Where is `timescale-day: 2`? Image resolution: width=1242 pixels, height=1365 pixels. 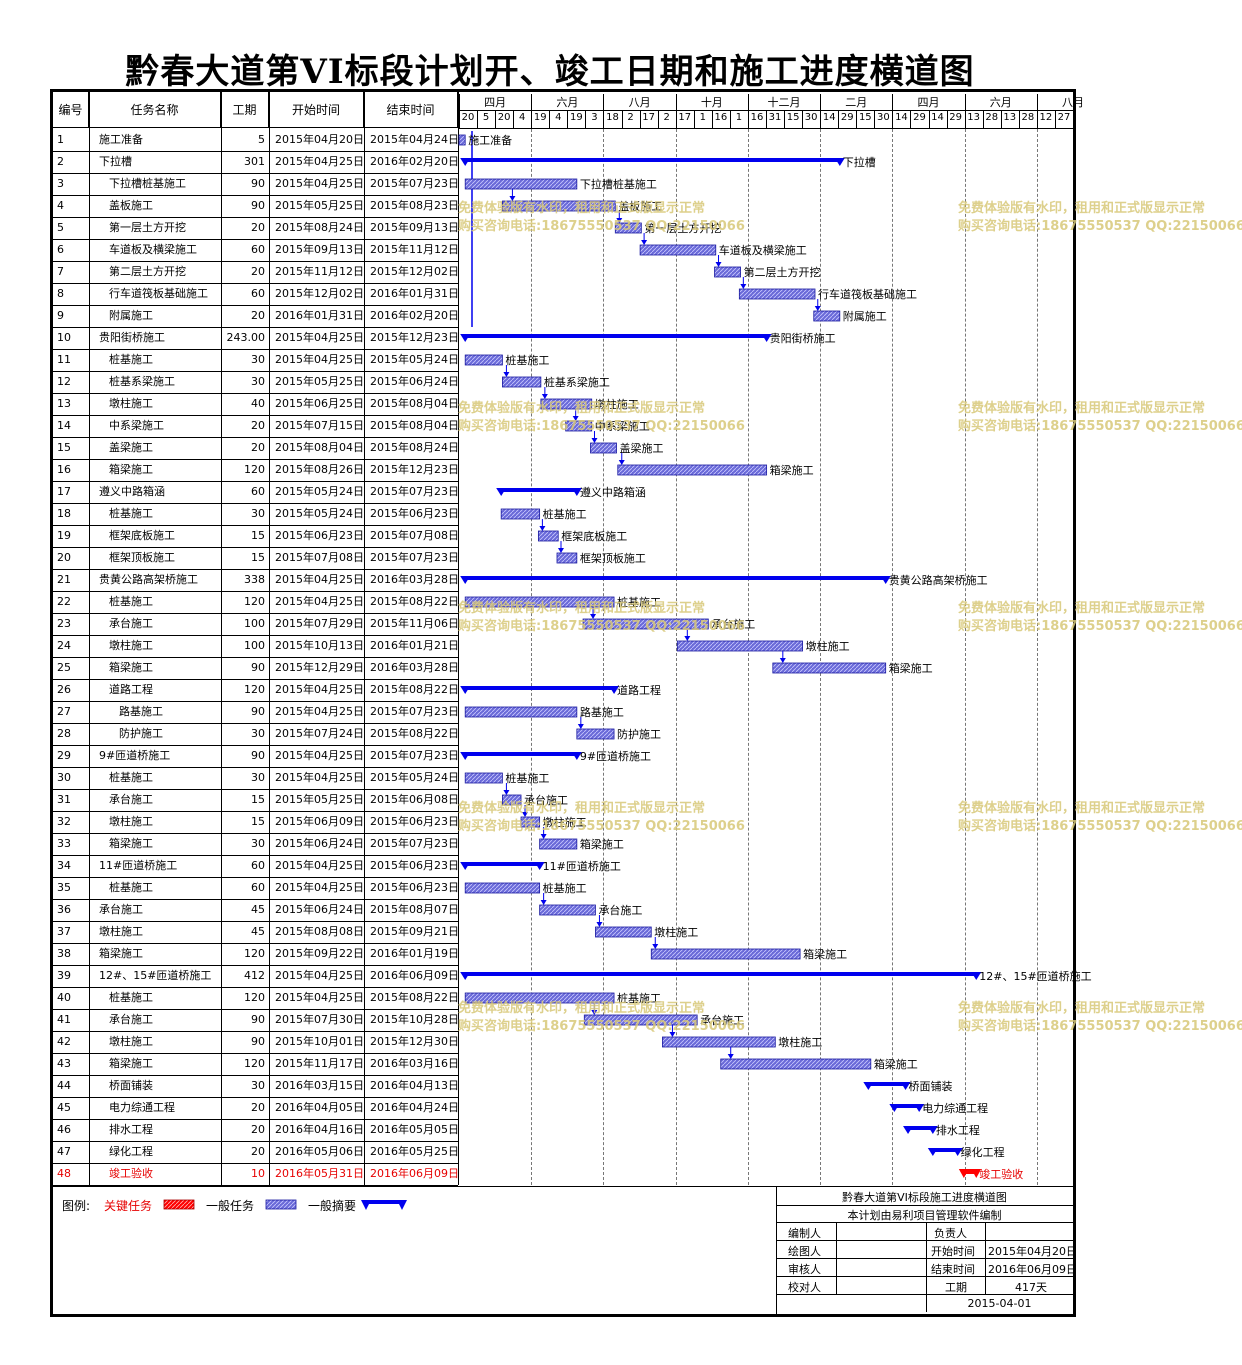
timescale-day: 2 is located at coordinates (630, 117).